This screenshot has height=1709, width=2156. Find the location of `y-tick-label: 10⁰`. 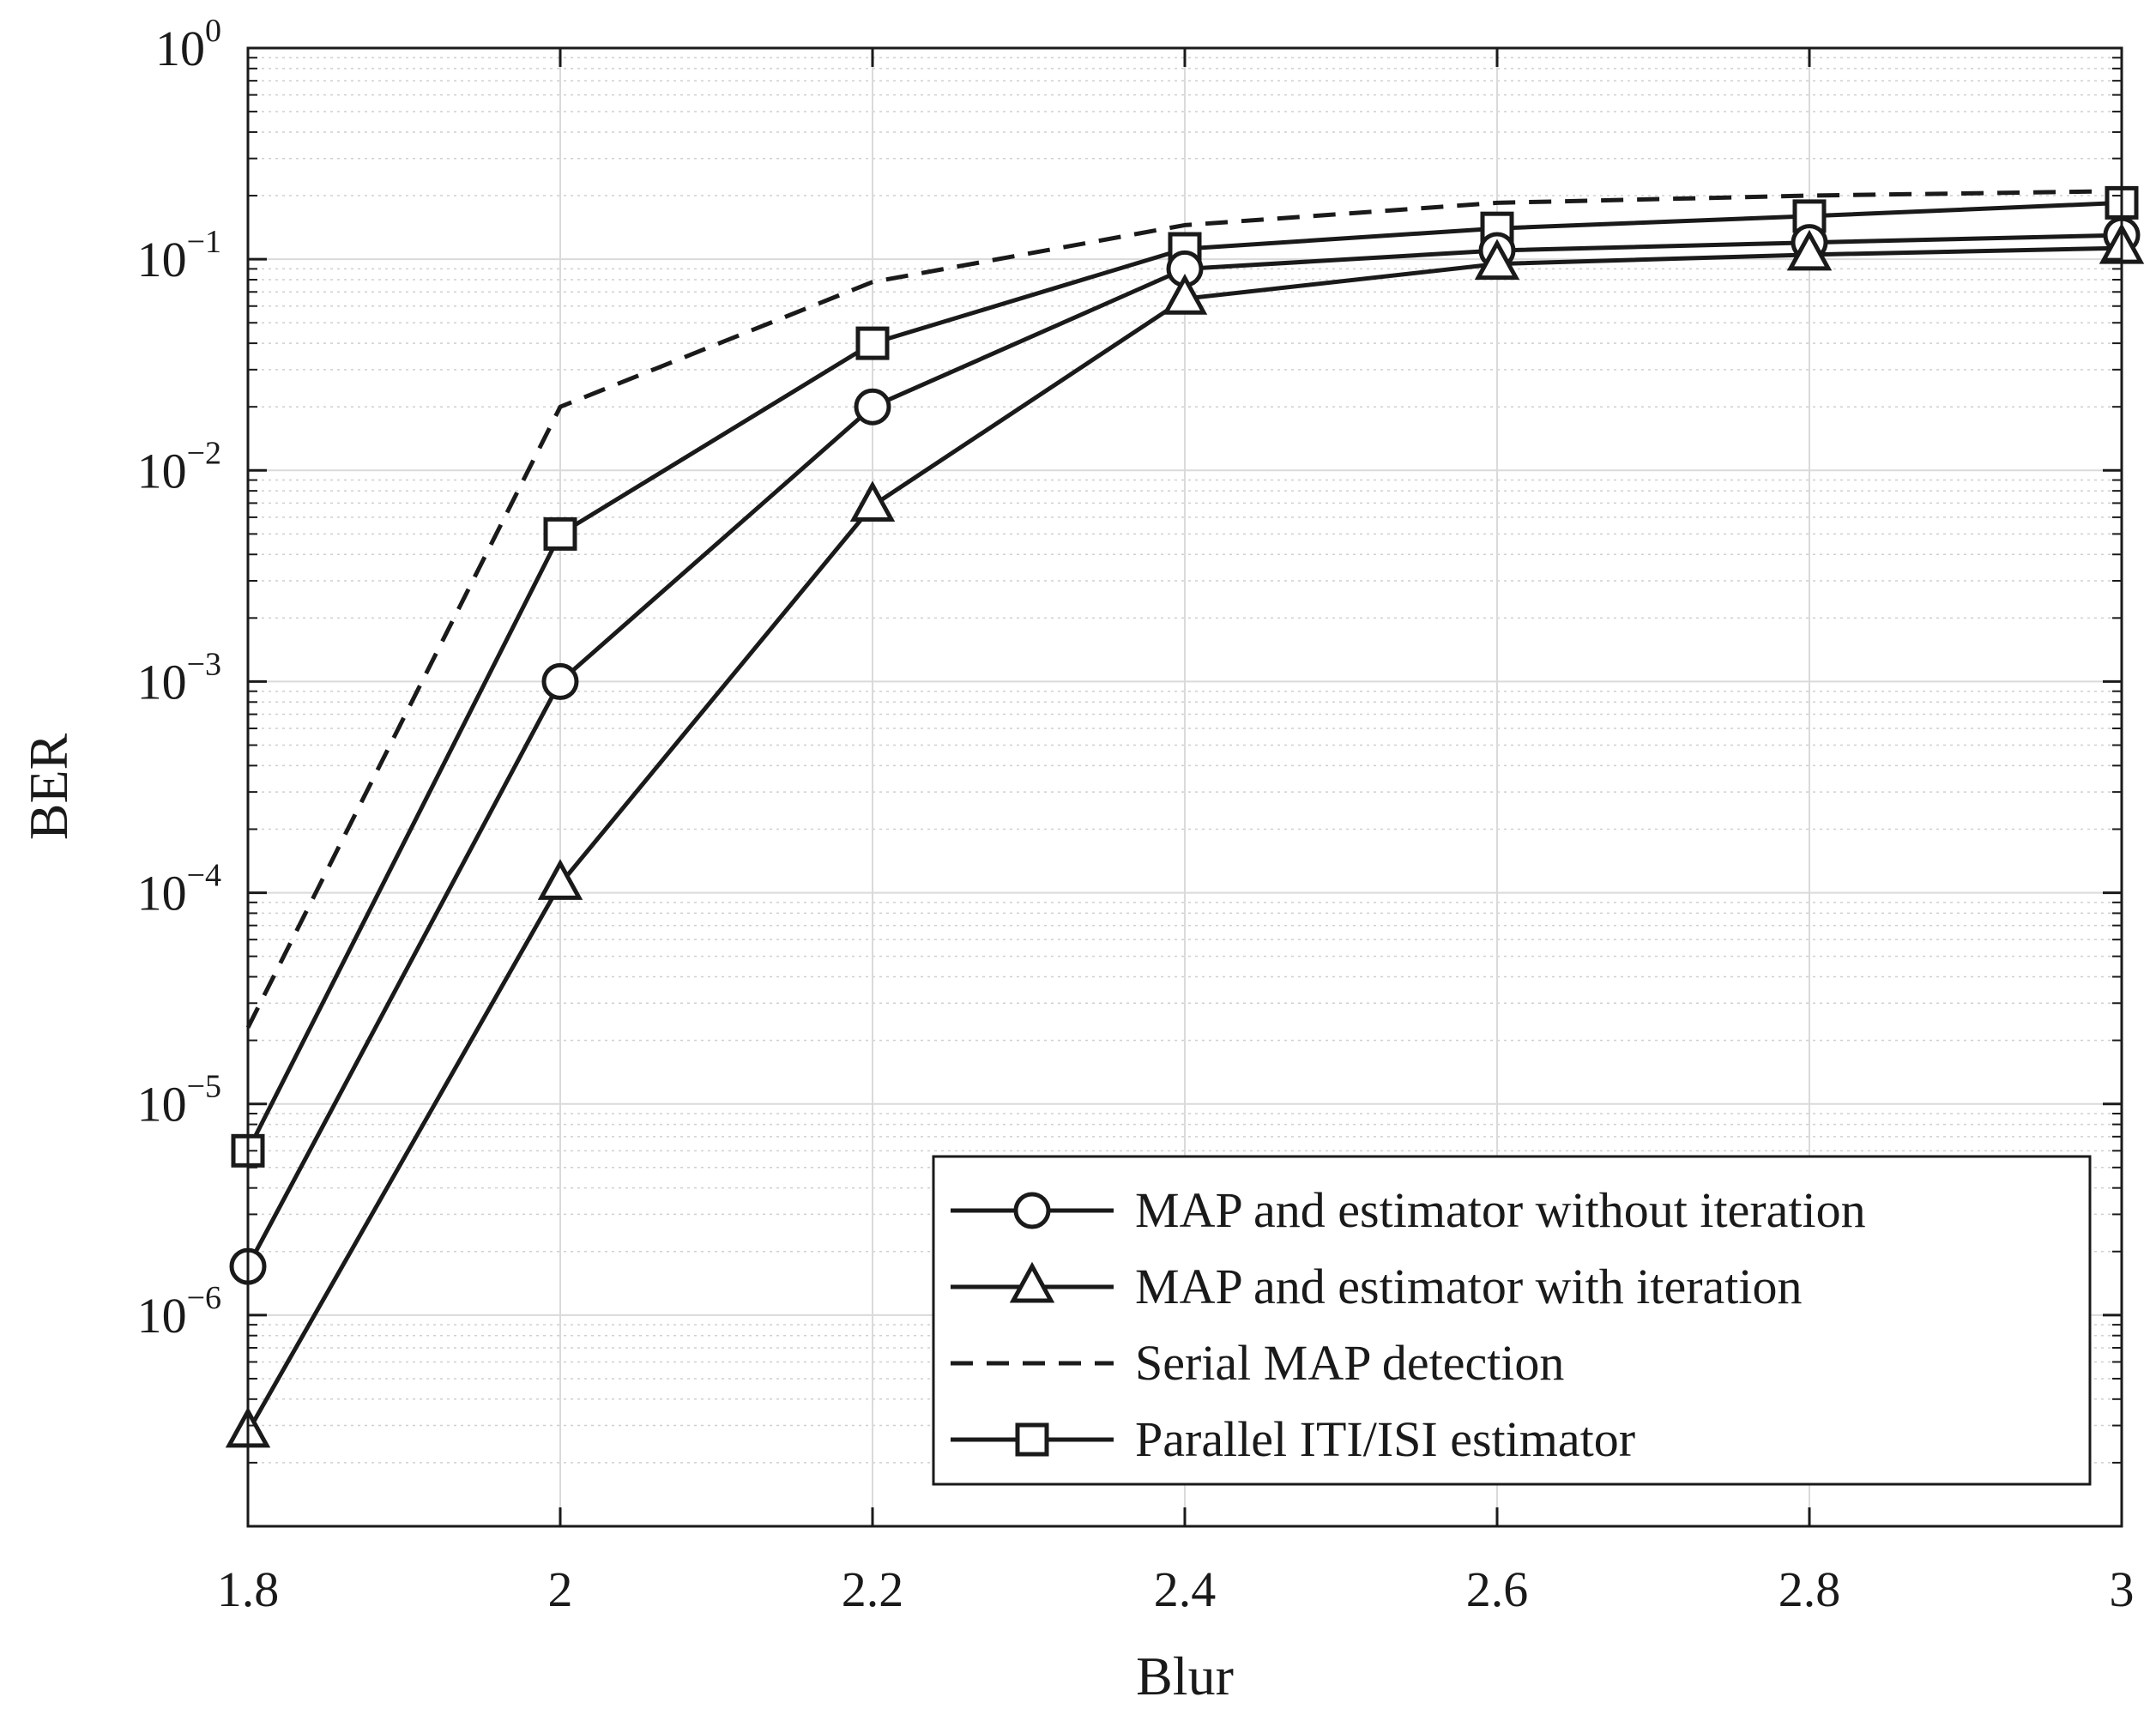

y-tick-label: 10⁰ is located at coordinates (188, 44).